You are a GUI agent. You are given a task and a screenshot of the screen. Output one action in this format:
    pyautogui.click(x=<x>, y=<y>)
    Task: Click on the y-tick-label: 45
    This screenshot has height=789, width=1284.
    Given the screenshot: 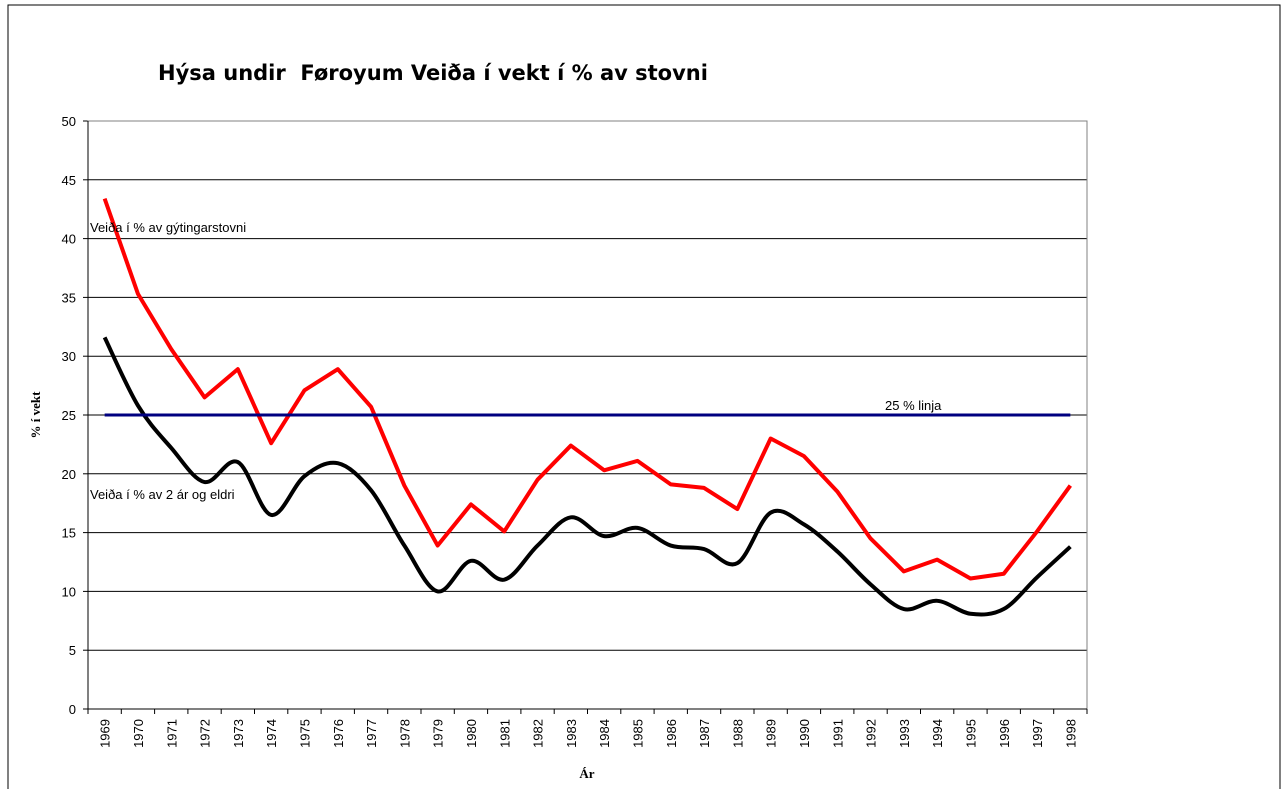 What is the action you would take?
    pyautogui.click(x=69, y=180)
    